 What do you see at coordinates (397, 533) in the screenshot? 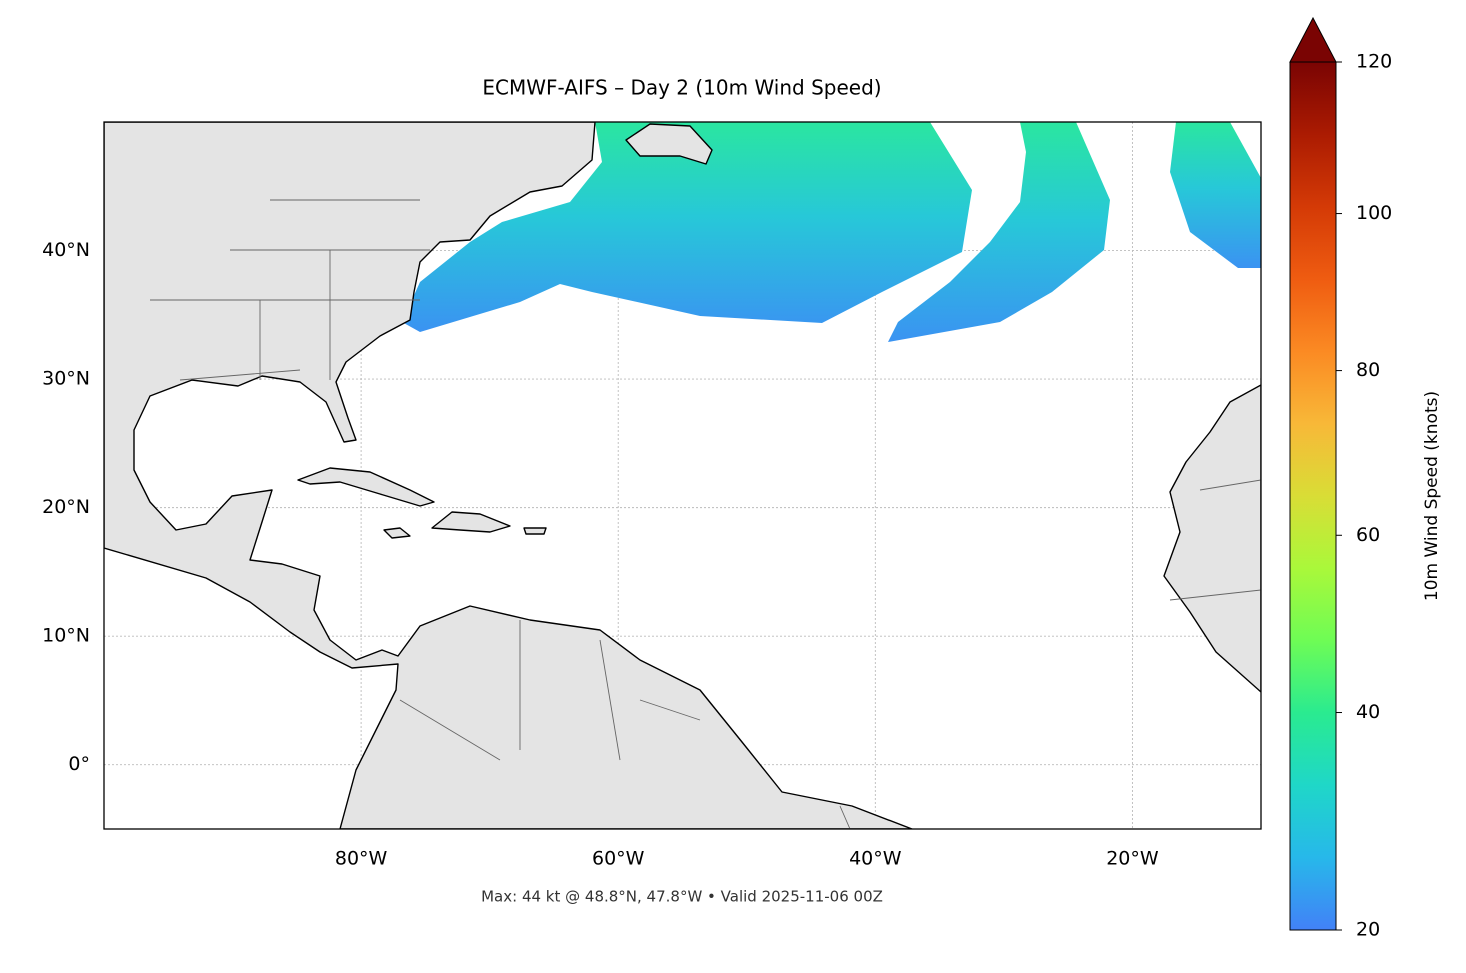
I see `jamaica` at bounding box center [397, 533].